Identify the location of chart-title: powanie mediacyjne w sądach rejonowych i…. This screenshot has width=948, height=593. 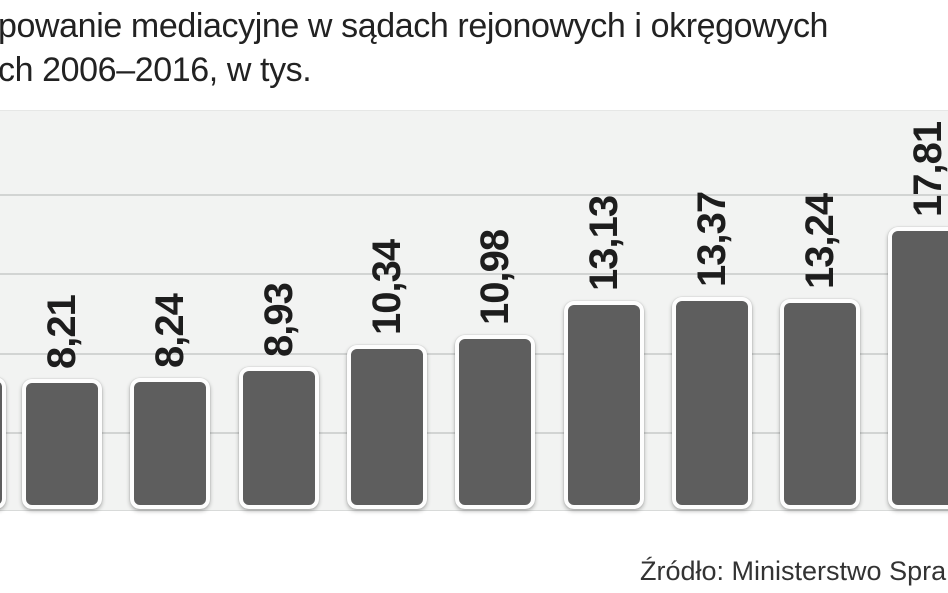
(414, 48).